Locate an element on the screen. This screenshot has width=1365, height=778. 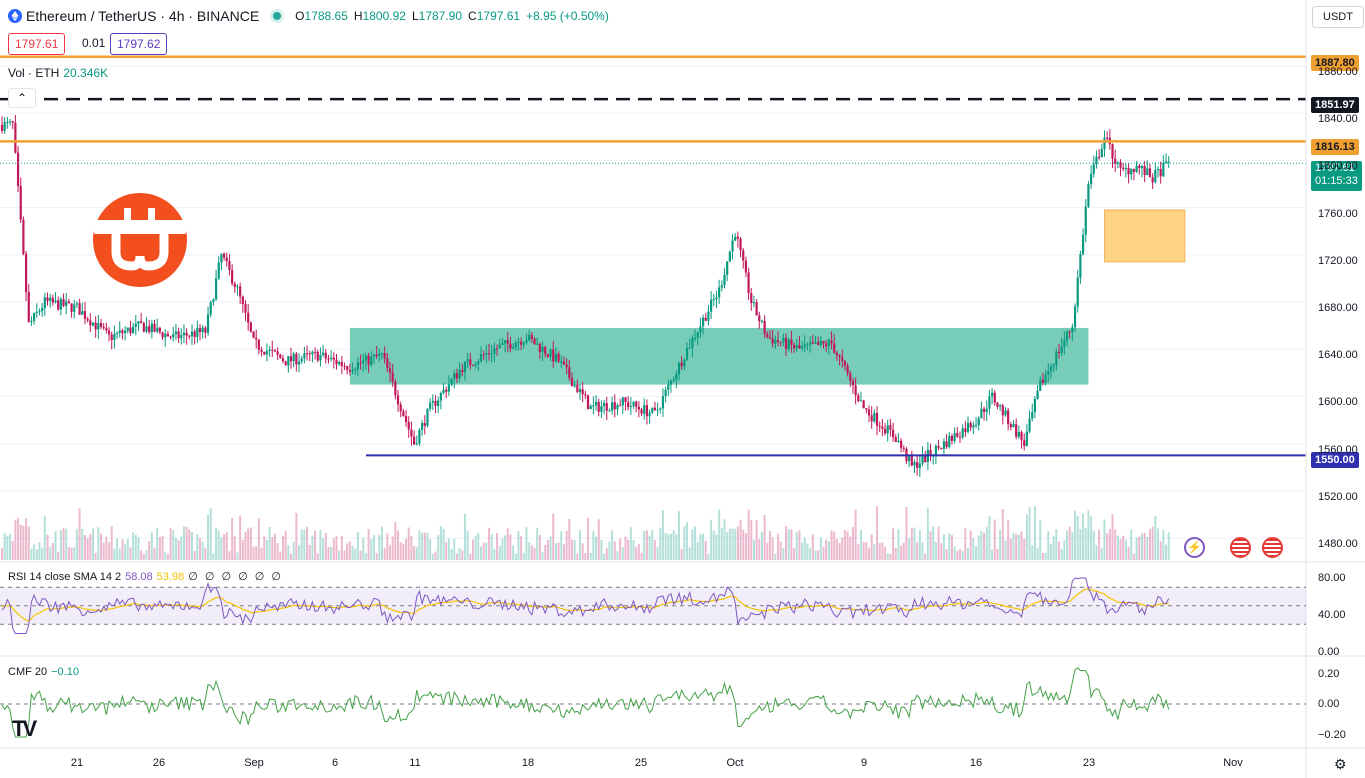
cmf-axis-label: 0.00 is located at coordinates (1329, 704).